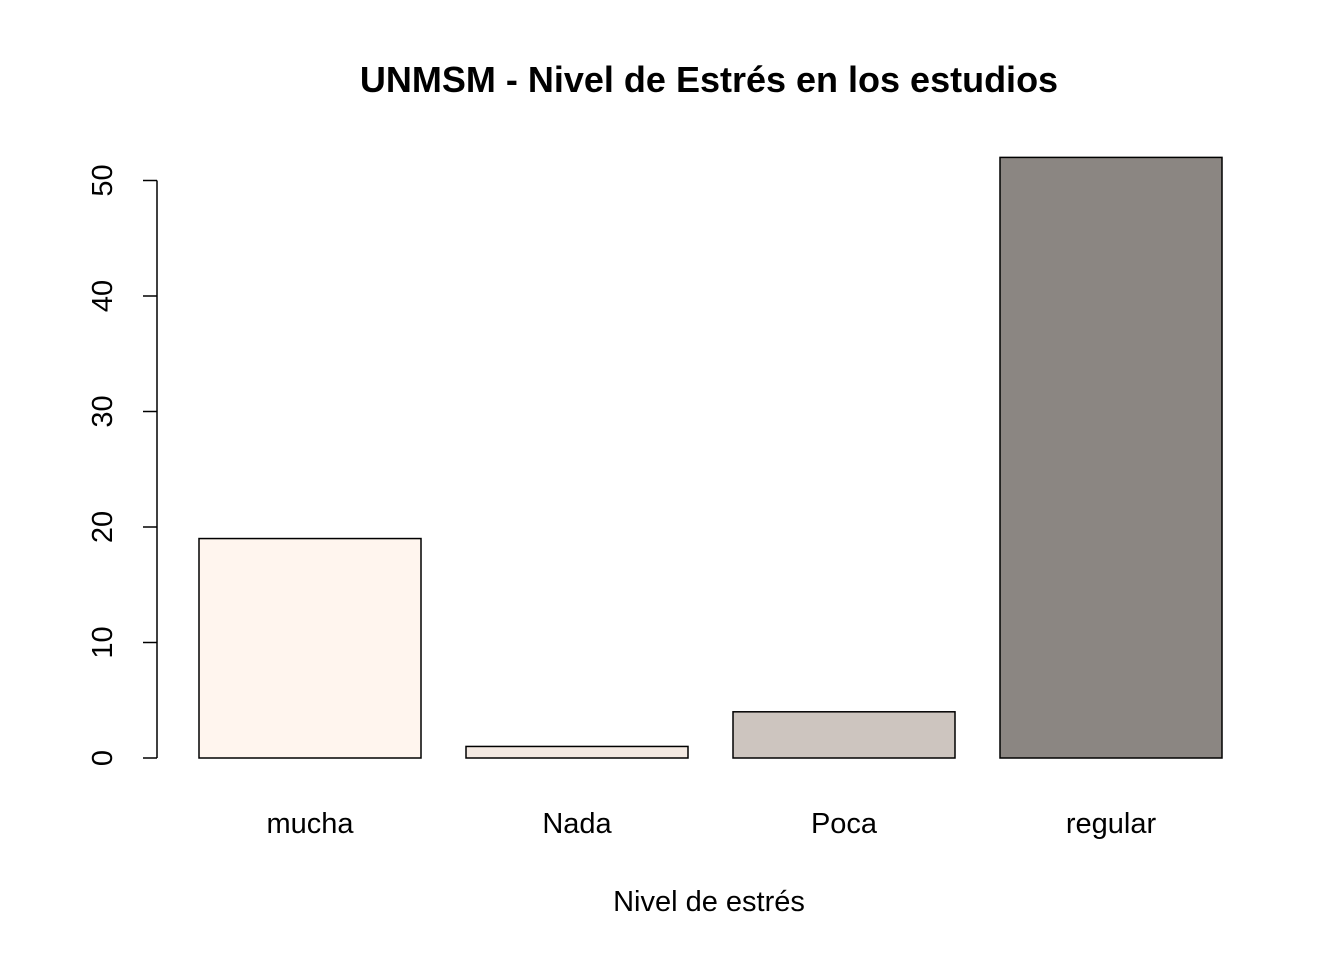 Image resolution: width=1344 pixels, height=960 pixels. I want to click on x-tick-label: Nada, so click(577, 824).